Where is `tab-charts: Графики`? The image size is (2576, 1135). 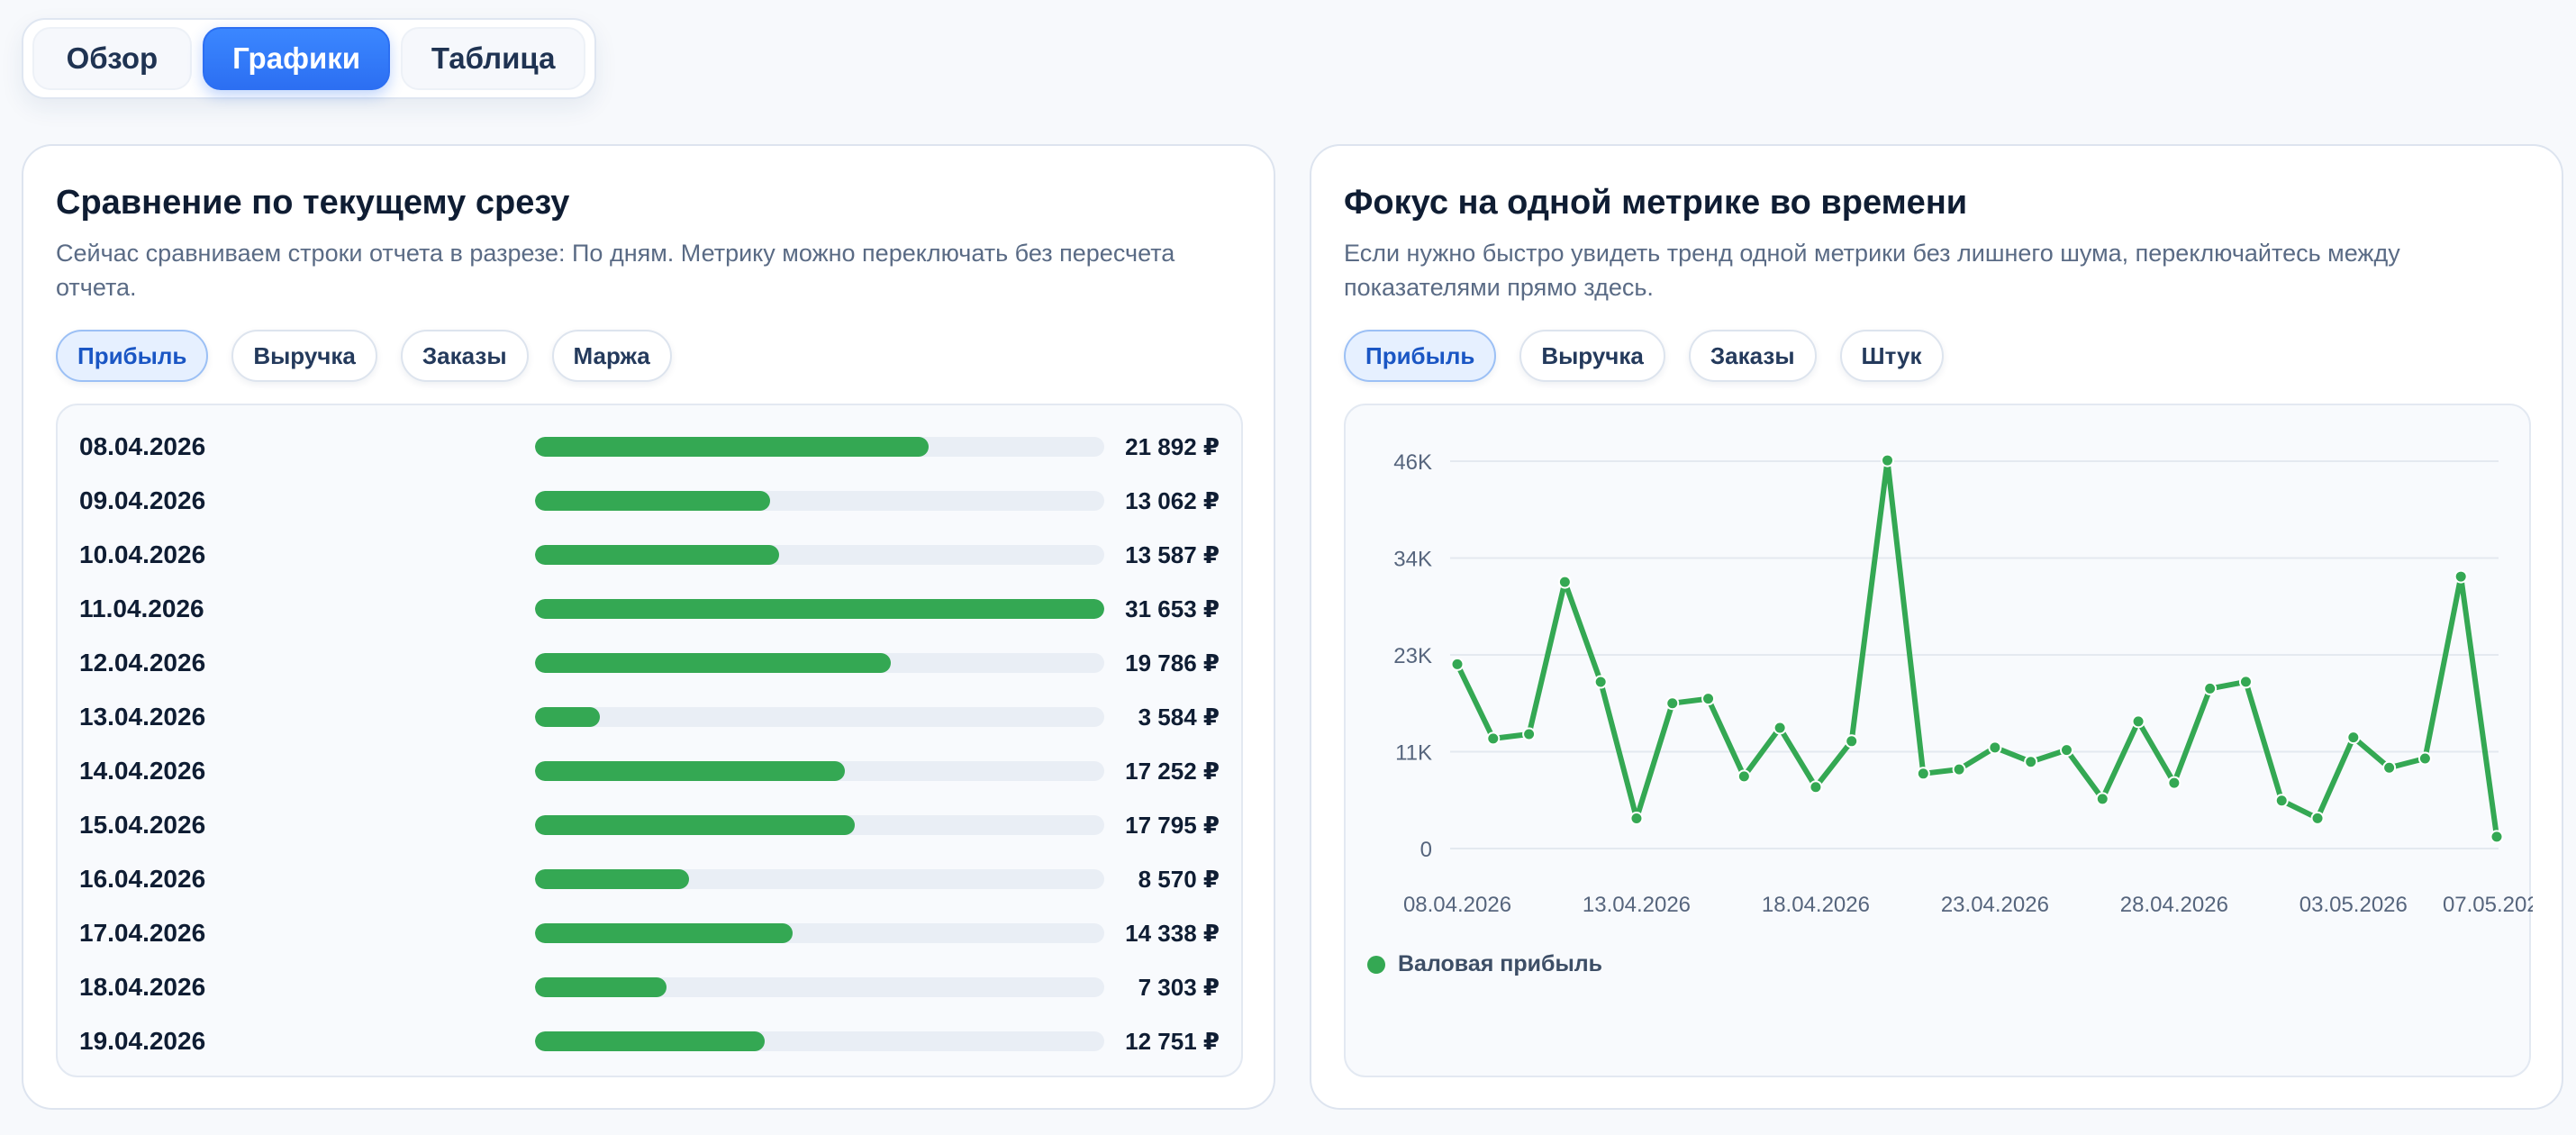 tab-charts: Графики is located at coordinates (296, 58).